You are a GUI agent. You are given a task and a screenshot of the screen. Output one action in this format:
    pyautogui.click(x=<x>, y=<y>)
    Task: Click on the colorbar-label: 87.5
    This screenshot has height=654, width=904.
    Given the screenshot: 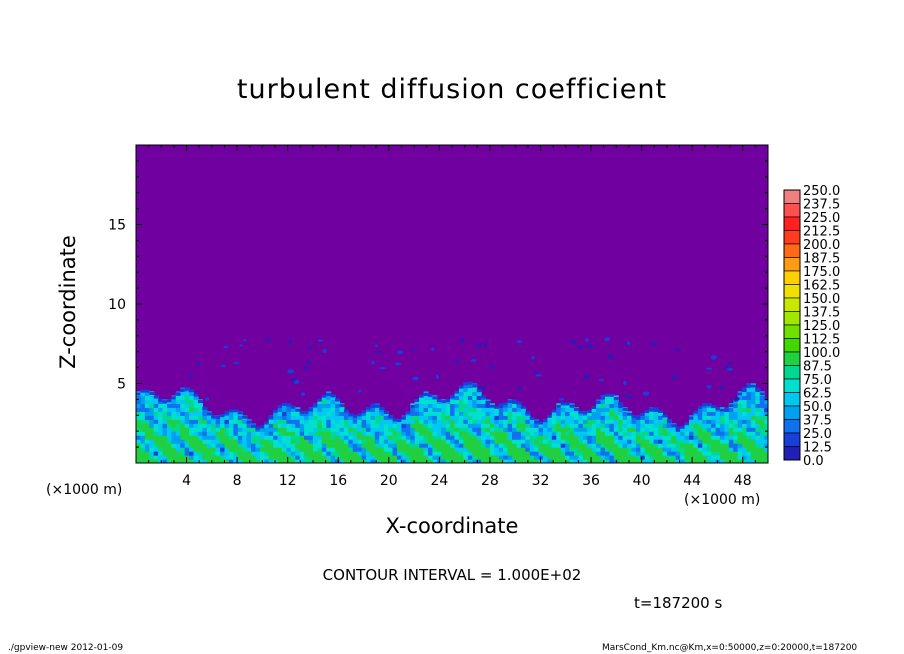 What is the action you would take?
    pyautogui.click(x=817, y=367)
    